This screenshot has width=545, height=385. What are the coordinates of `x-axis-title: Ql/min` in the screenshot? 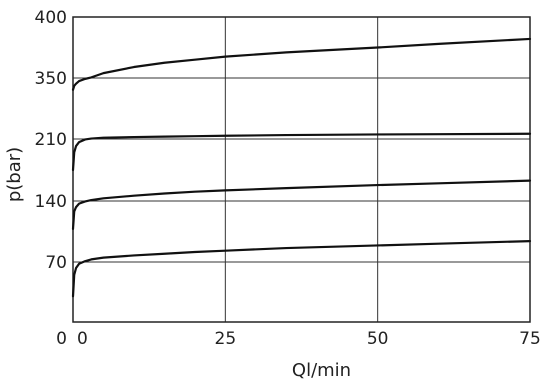 It's located at (321, 370).